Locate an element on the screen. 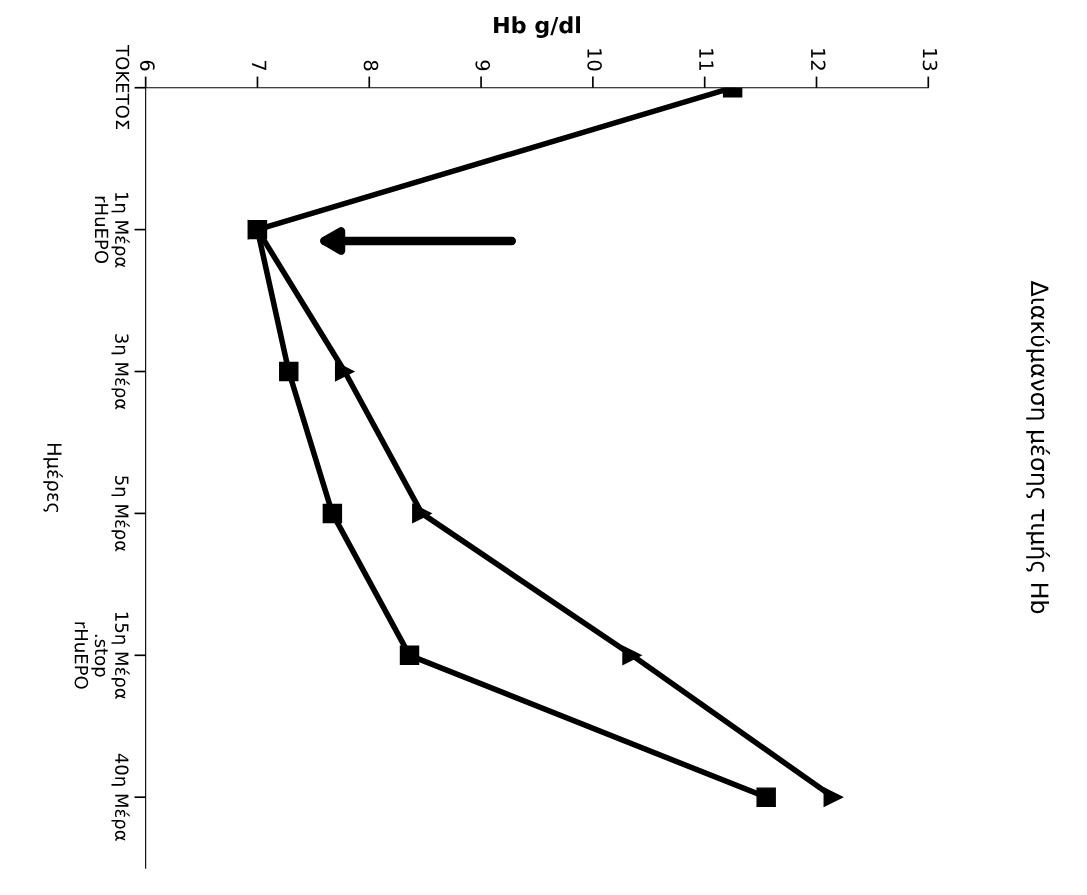 This screenshot has width=1087, height=895. y-tick-label: 1η Μέρα rHuEPO is located at coordinates (112, 230).